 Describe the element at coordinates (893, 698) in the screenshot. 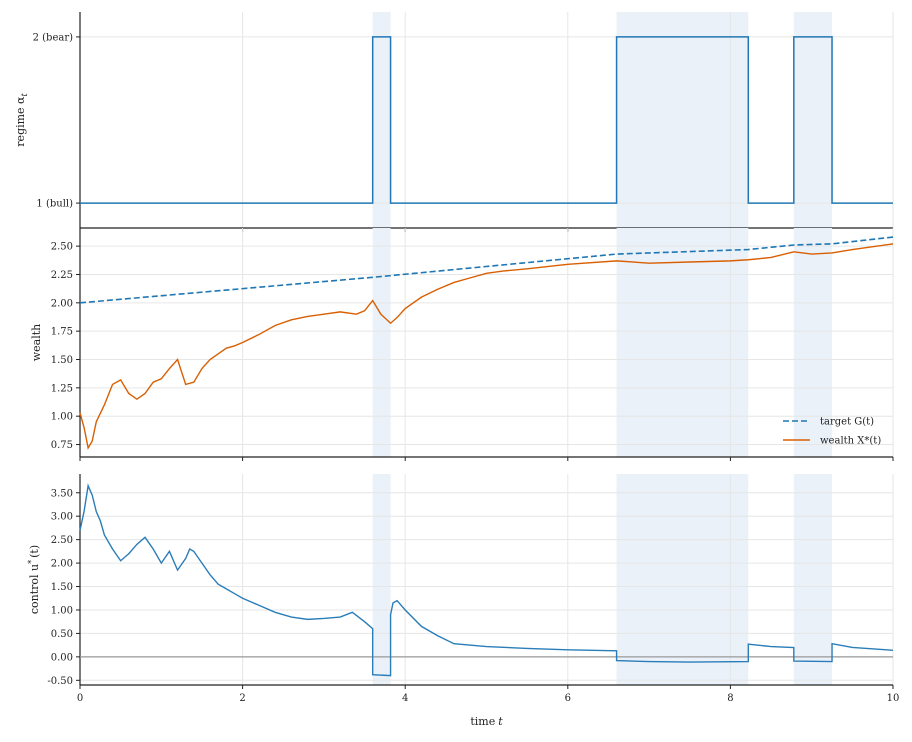

I see `x-tick-label: 10` at that location.